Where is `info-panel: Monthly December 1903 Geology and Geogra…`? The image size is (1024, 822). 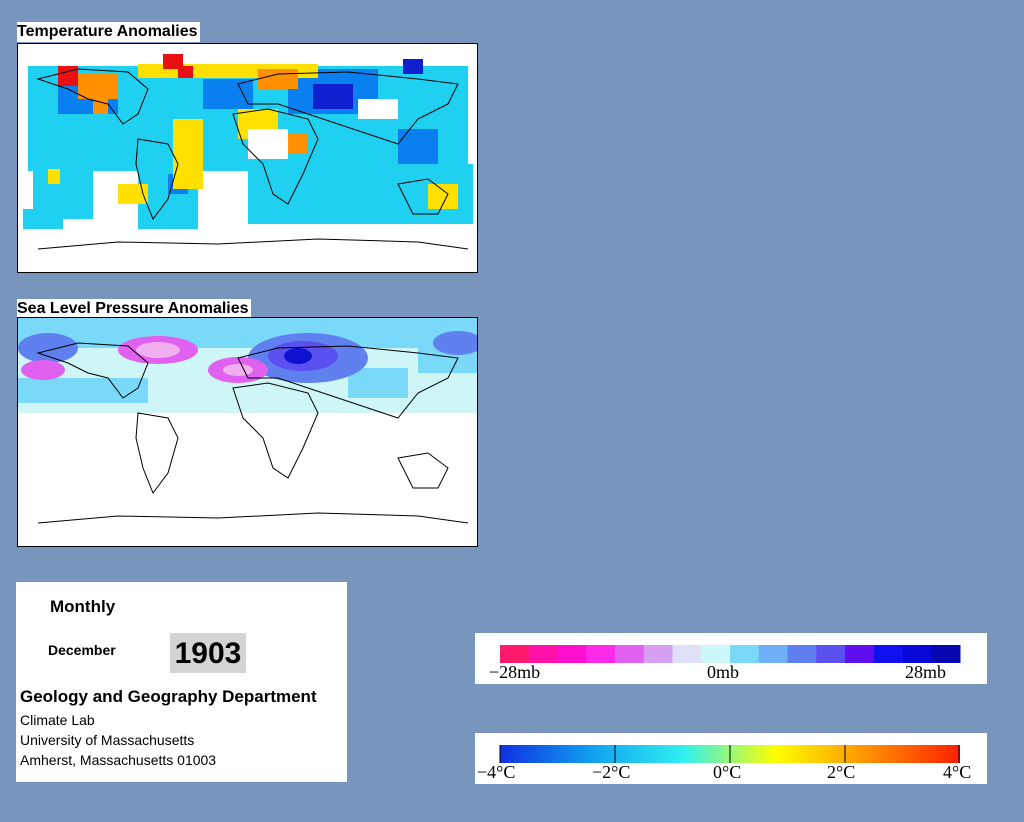
info-panel: Monthly December 1903 Geology and Geogra… is located at coordinates (181, 682).